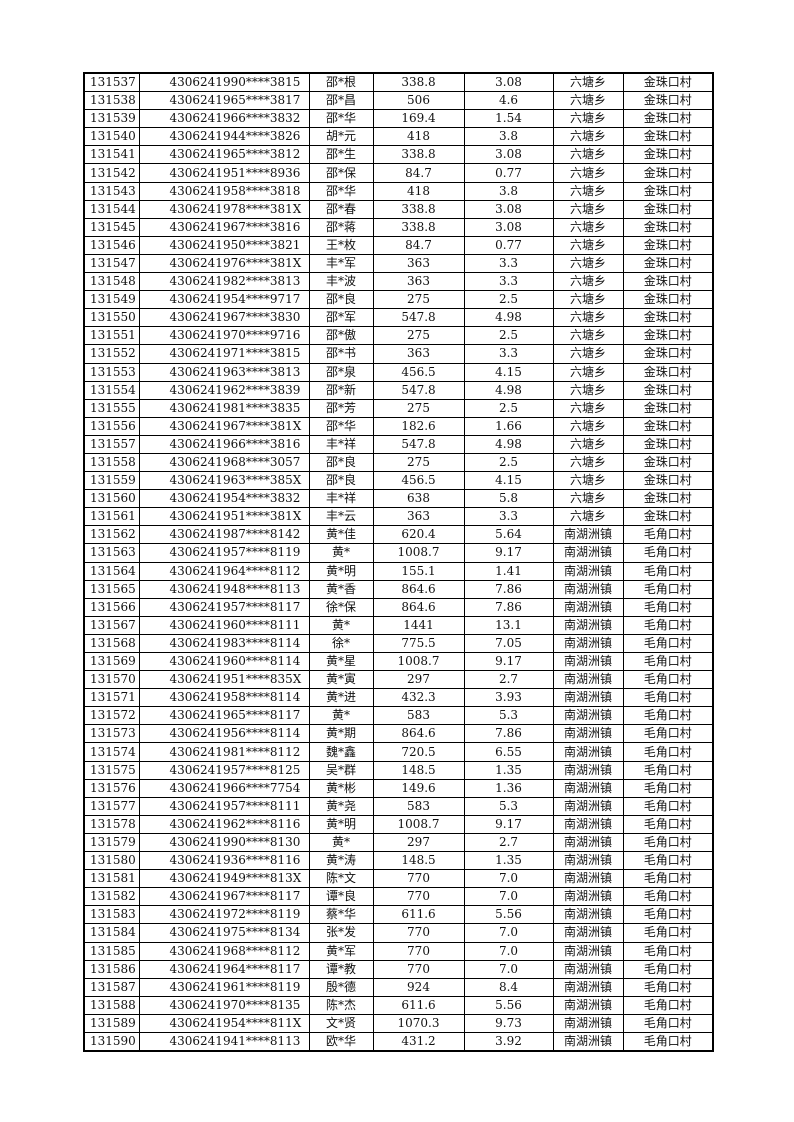 The height and width of the screenshot is (1122, 794). What do you see at coordinates (224, 263) in the screenshot?
I see `id-number-cell: 4306241976****381X` at bounding box center [224, 263].